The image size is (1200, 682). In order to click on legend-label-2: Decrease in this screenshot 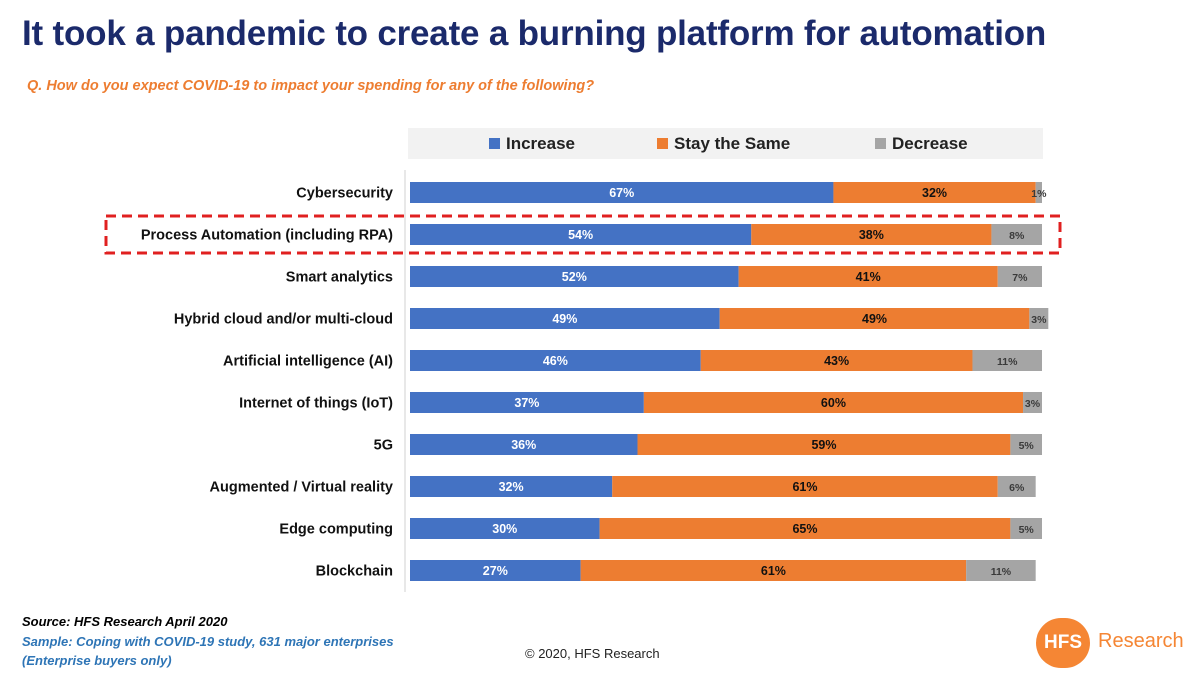, I will do `click(930, 143)`.